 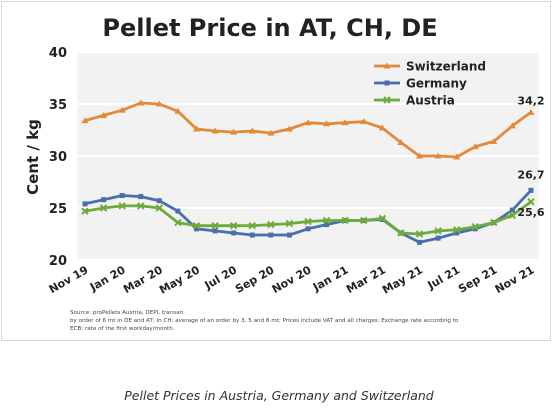 What do you see at coordinates (515, 279) in the screenshot?
I see `x-tick-label: Nov 21` at bounding box center [515, 279].